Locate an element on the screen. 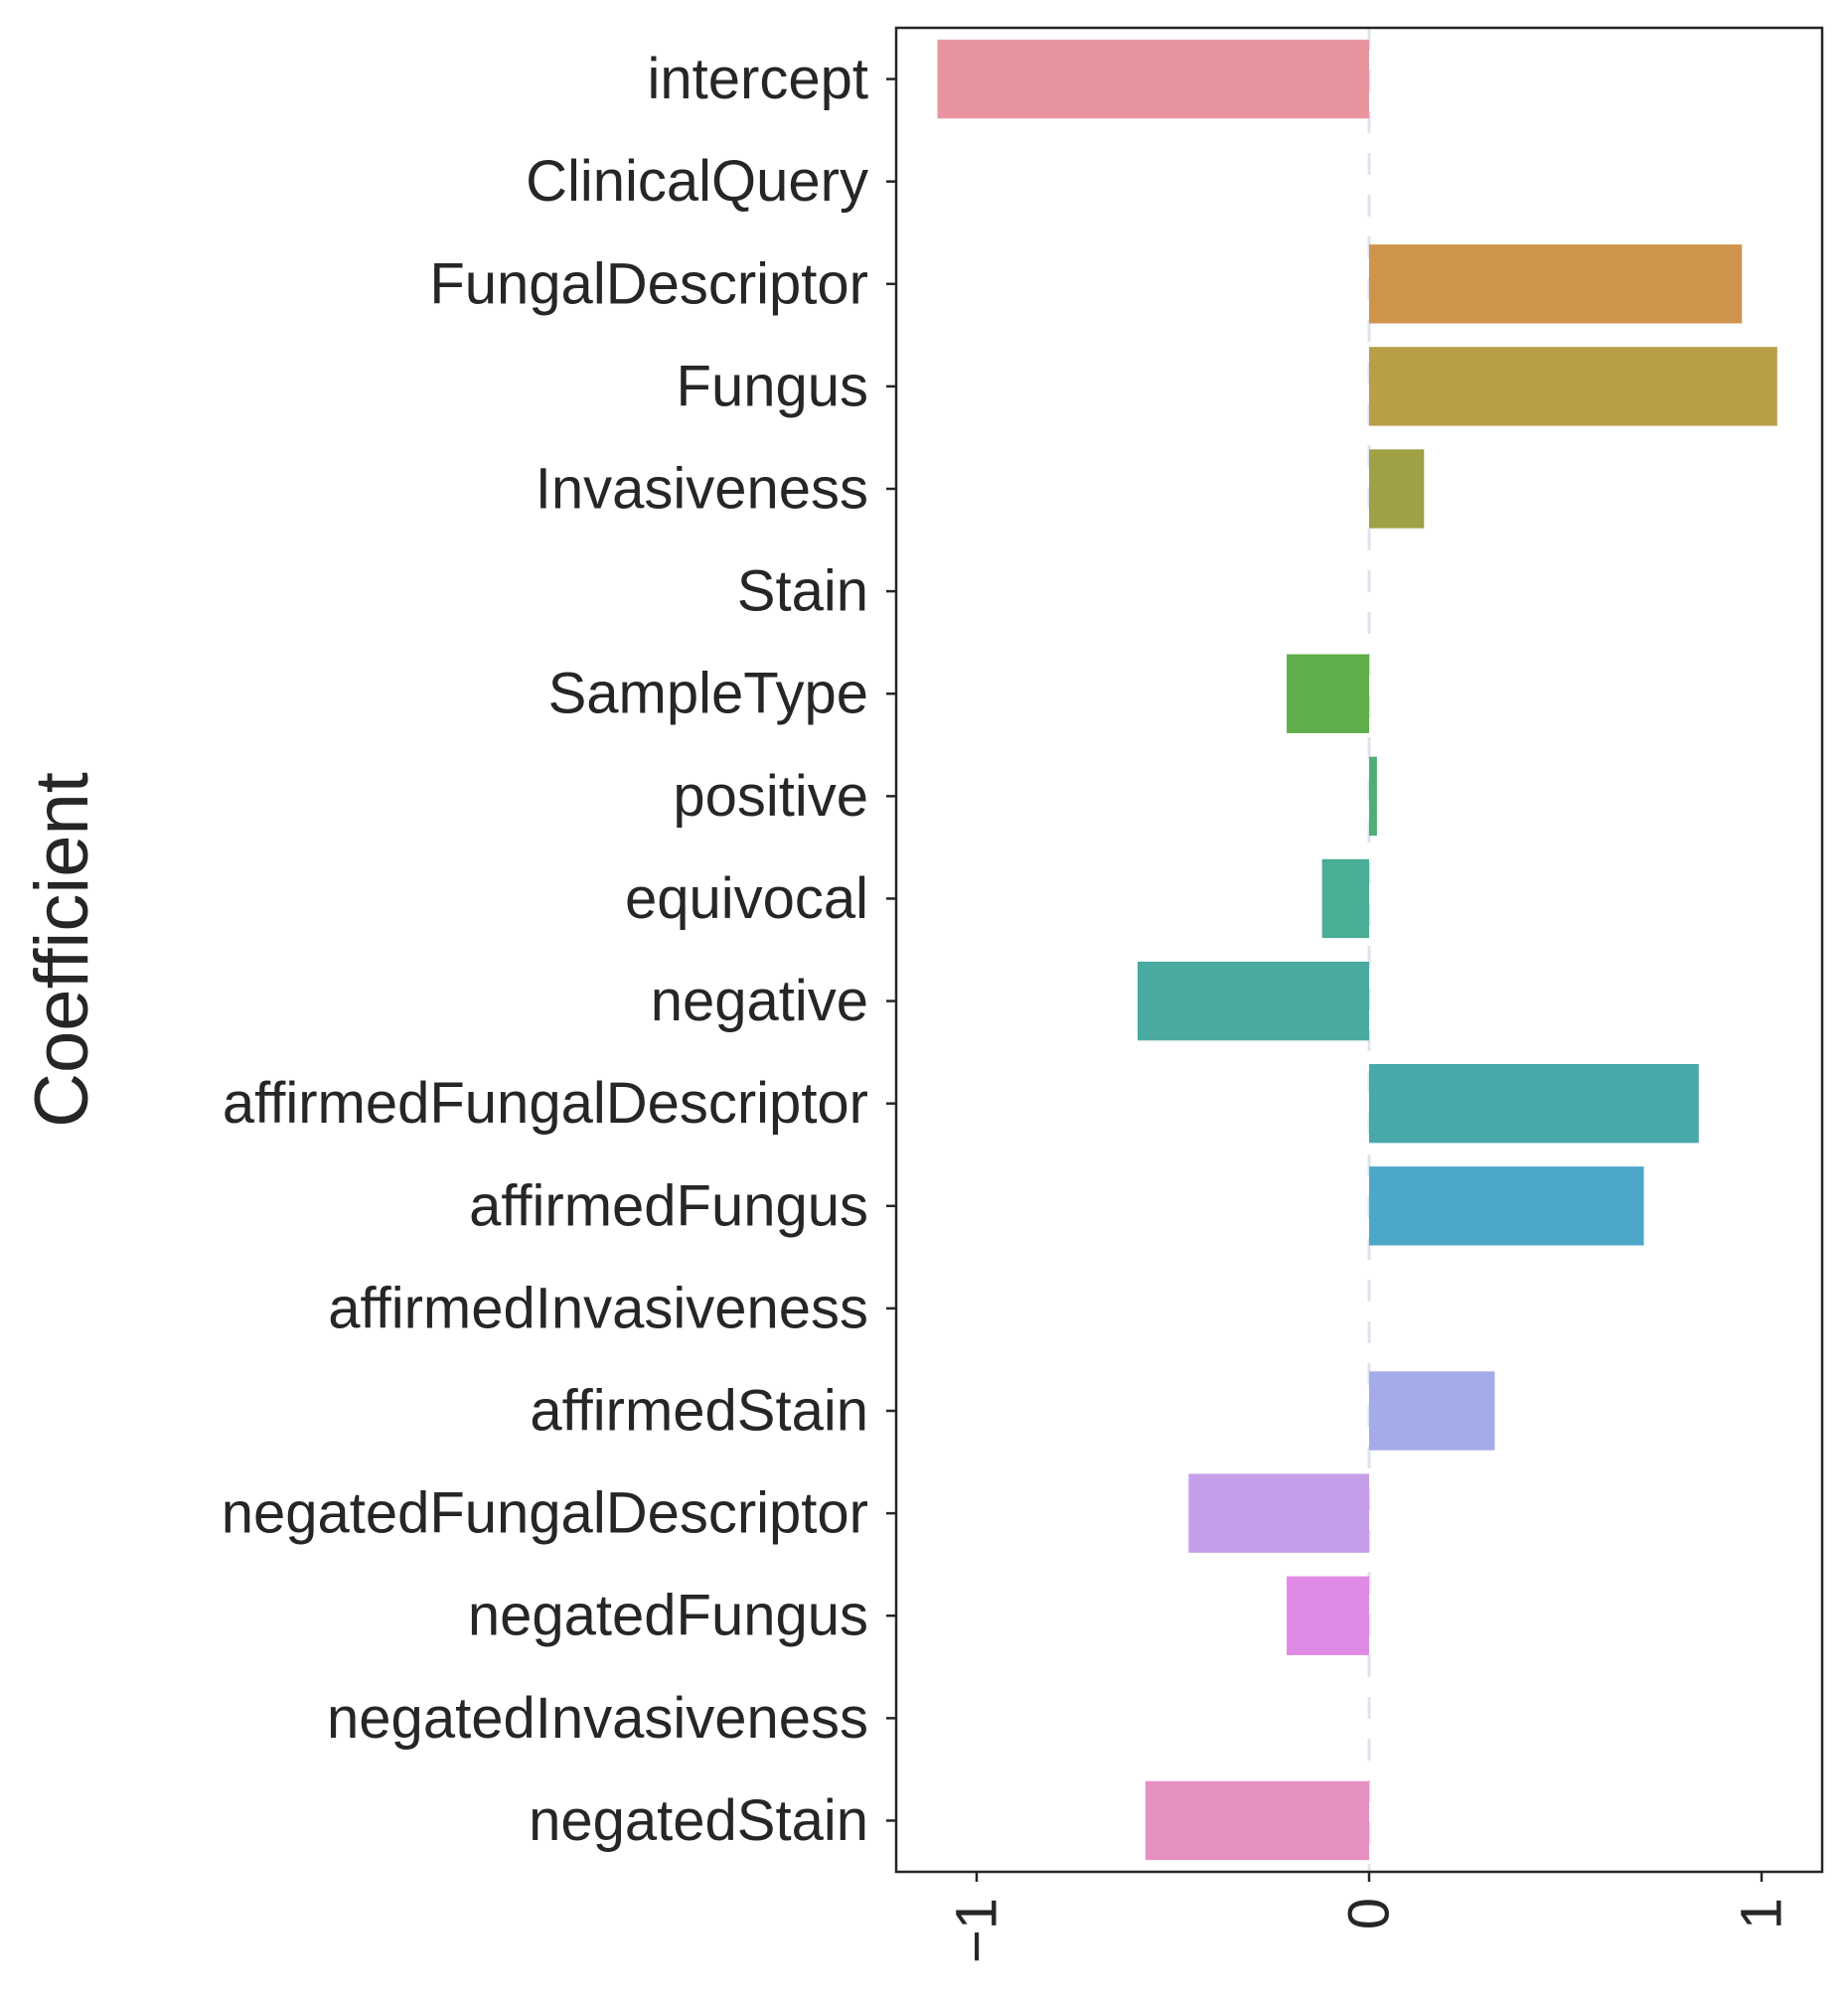  y-tick-label: equivocal is located at coordinates (746, 898).